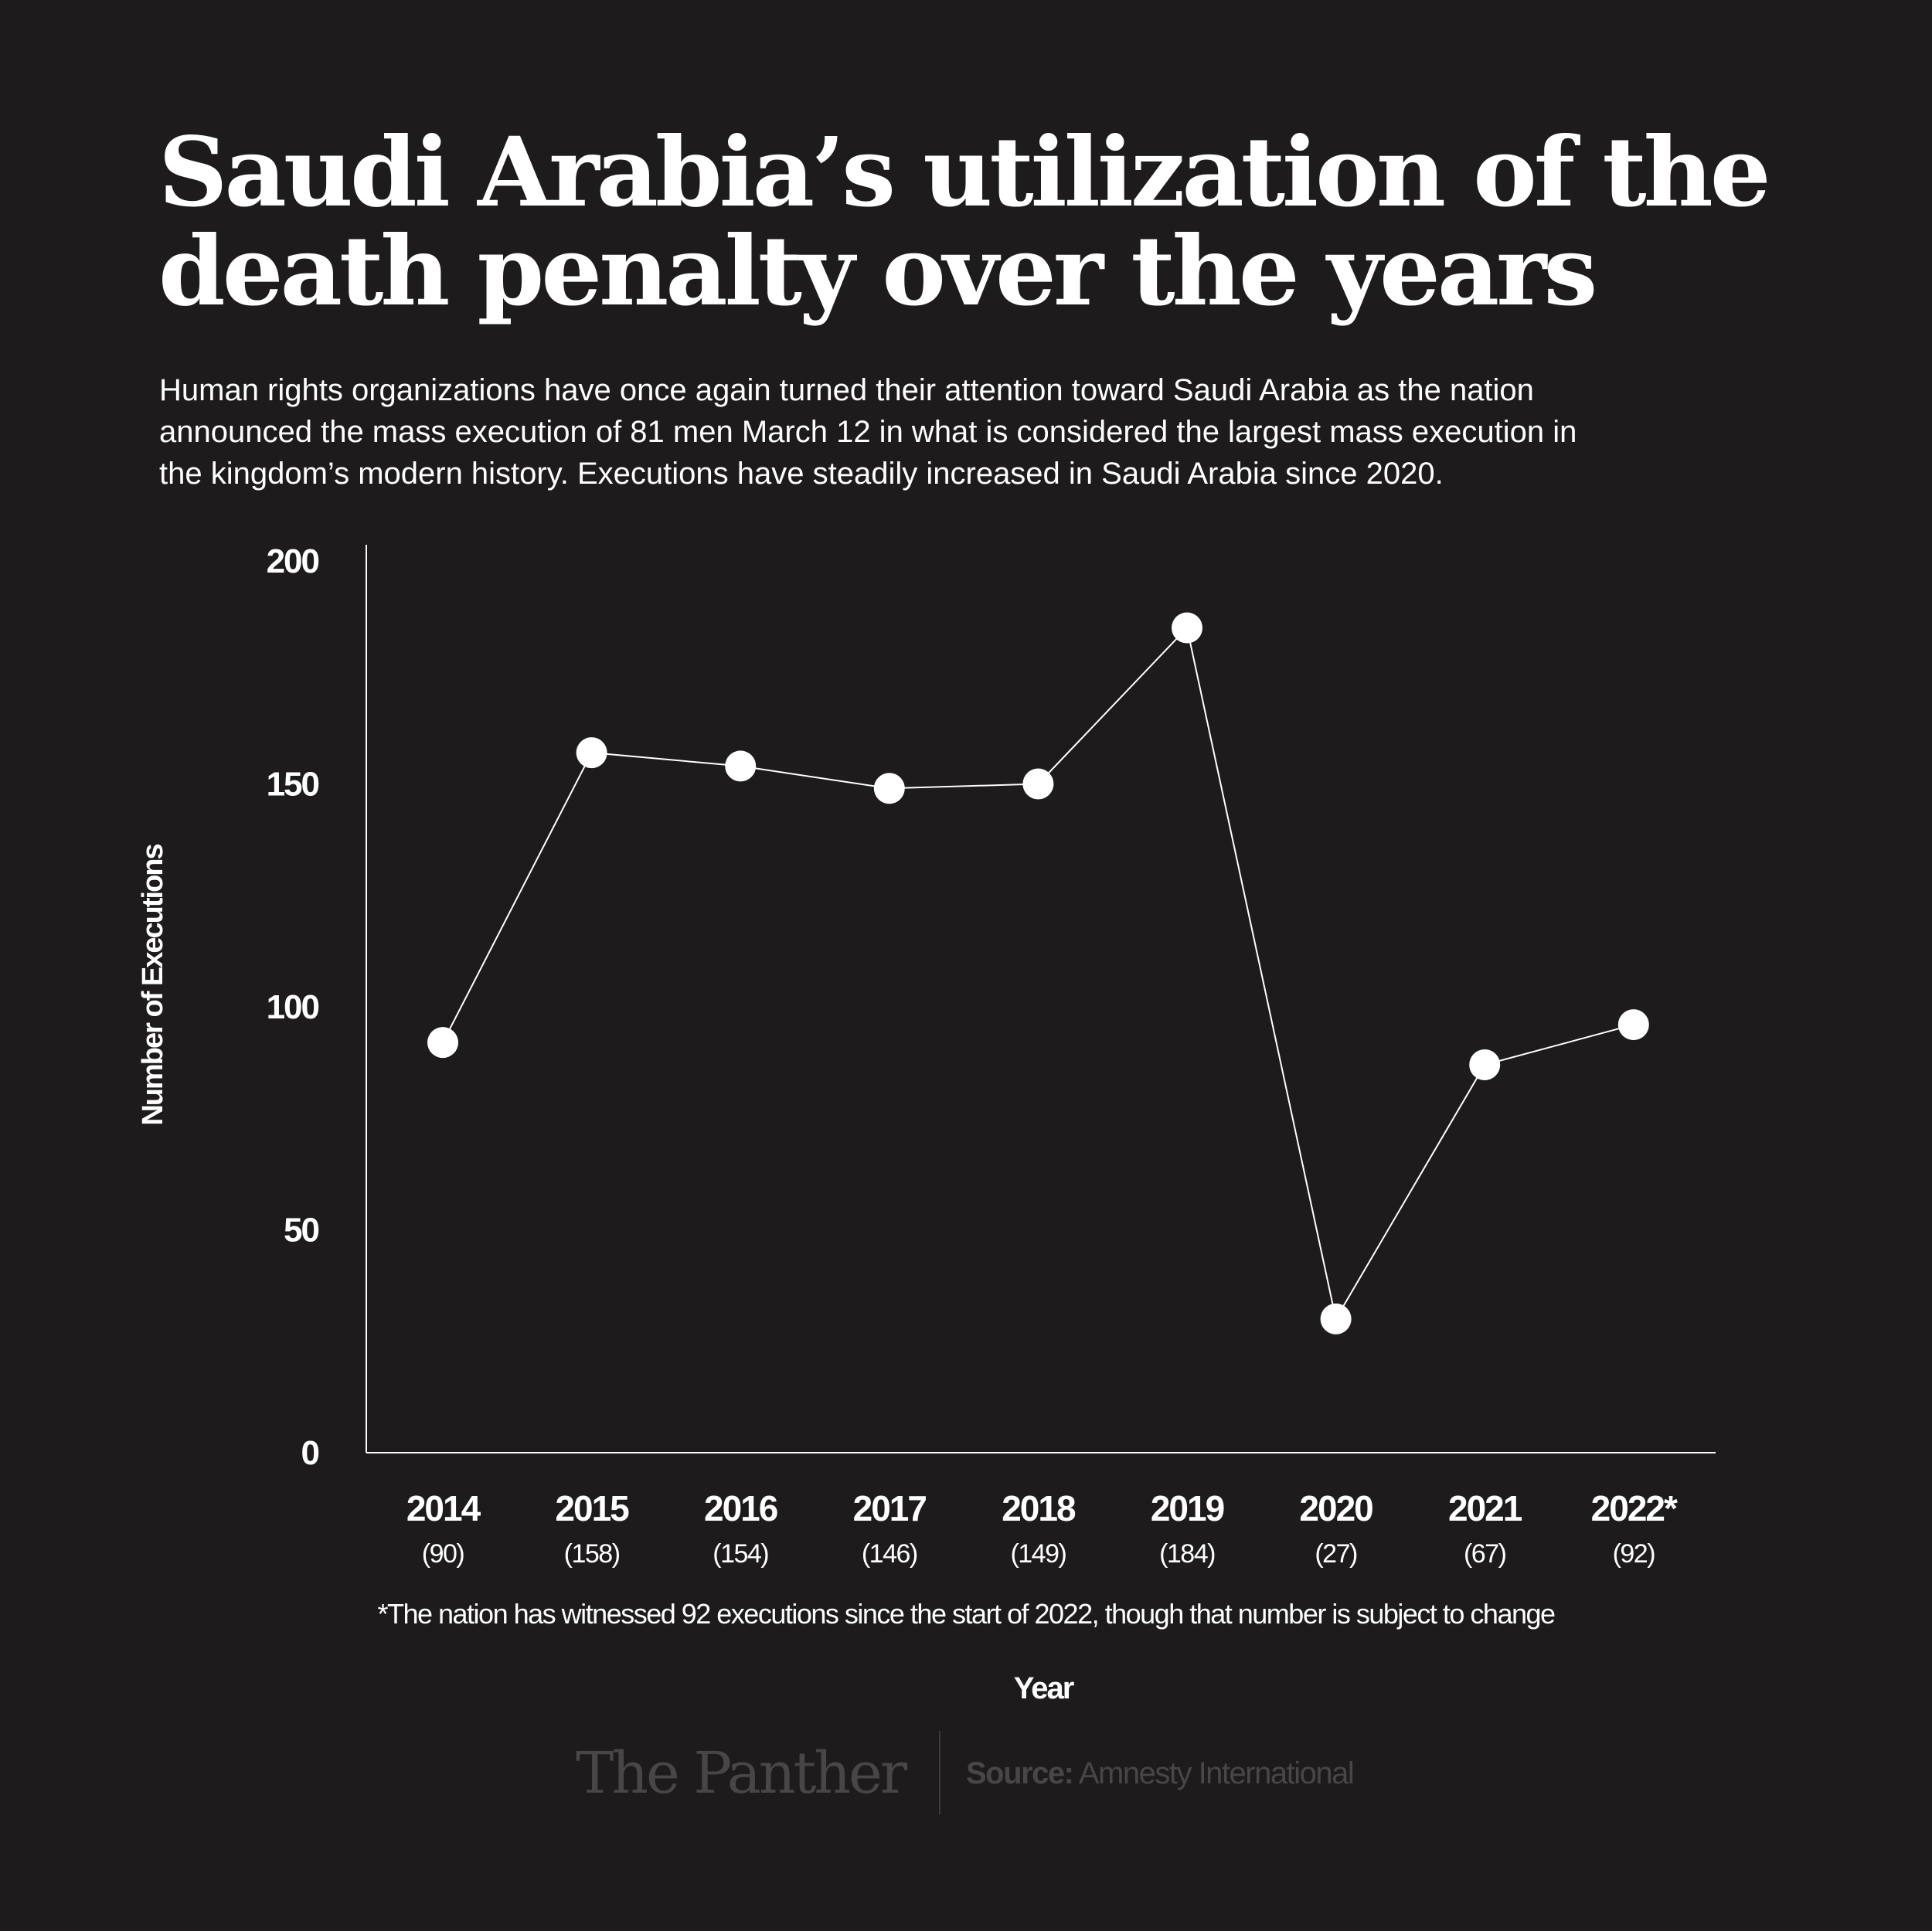 This screenshot has width=1932, height=1931. Describe the element at coordinates (741, 1773) in the screenshot. I see `brand-logo: The Panther` at that location.